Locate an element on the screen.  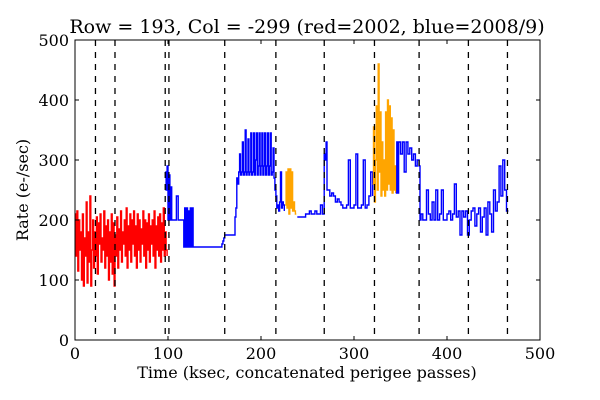
y-tick-label-0: 0 is located at coordinates (64, 340).